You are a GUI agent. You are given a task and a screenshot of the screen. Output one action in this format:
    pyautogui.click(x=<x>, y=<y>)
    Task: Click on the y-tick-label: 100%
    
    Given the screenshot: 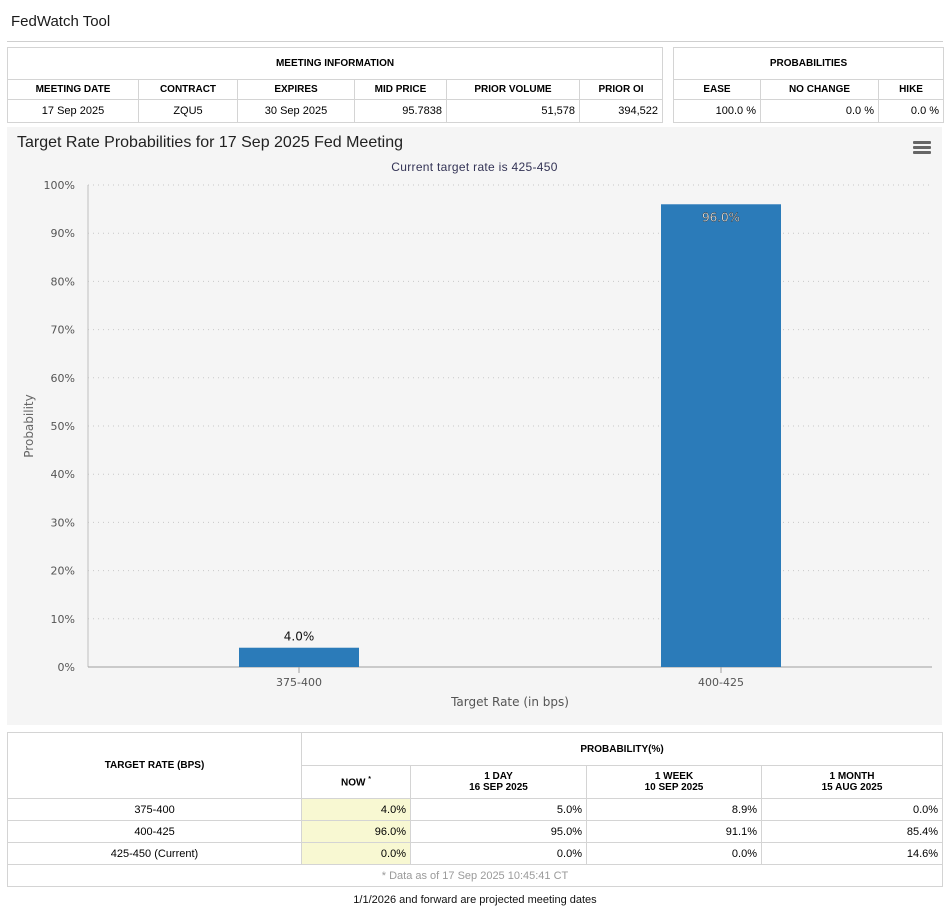 What is the action you would take?
    pyautogui.click(x=59, y=185)
    